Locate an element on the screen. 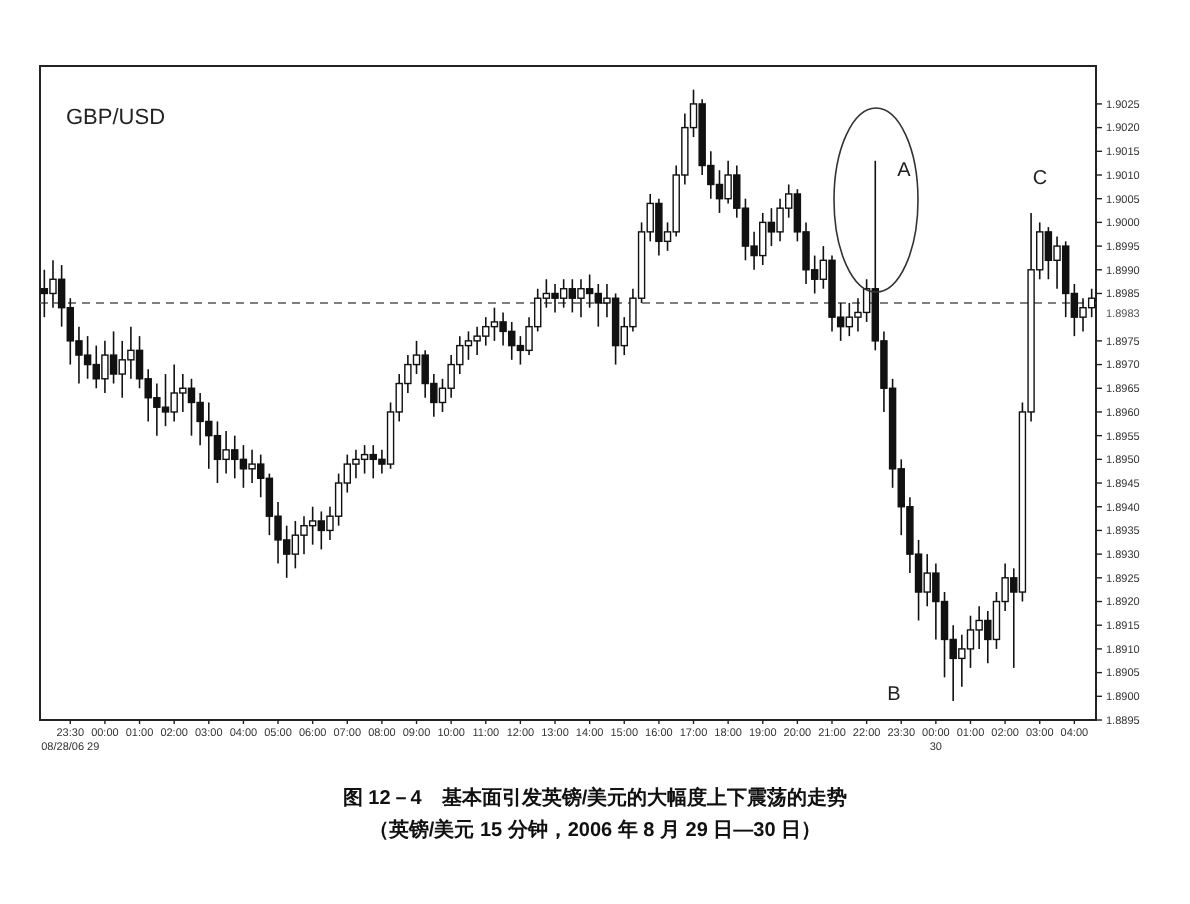 This screenshot has height=904, width=1190. text: 图 12－4 基本面引发英镑/美元的大幅度上下震荡的走势 is located at coordinates (595, 798).